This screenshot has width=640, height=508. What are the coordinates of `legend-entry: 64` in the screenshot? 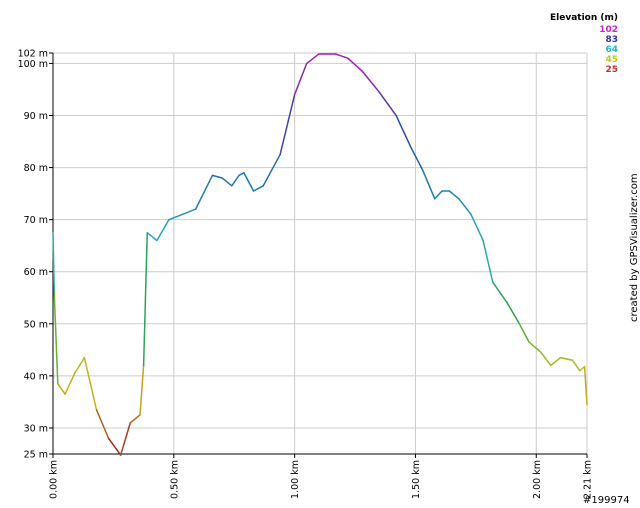 It's located at (611, 50).